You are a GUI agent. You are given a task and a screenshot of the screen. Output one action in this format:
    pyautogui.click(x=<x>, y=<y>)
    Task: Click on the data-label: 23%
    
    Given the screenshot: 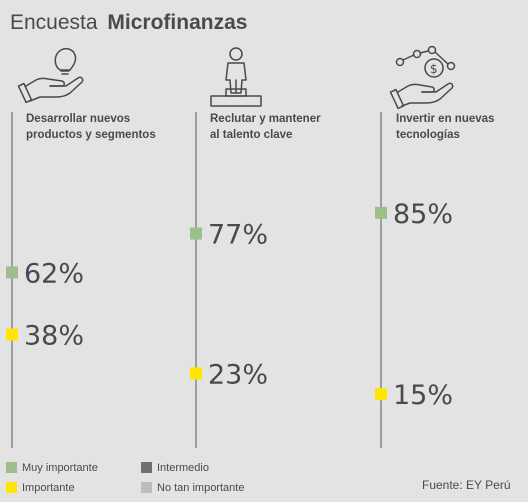 What is the action you would take?
    pyautogui.click(x=238, y=374)
    